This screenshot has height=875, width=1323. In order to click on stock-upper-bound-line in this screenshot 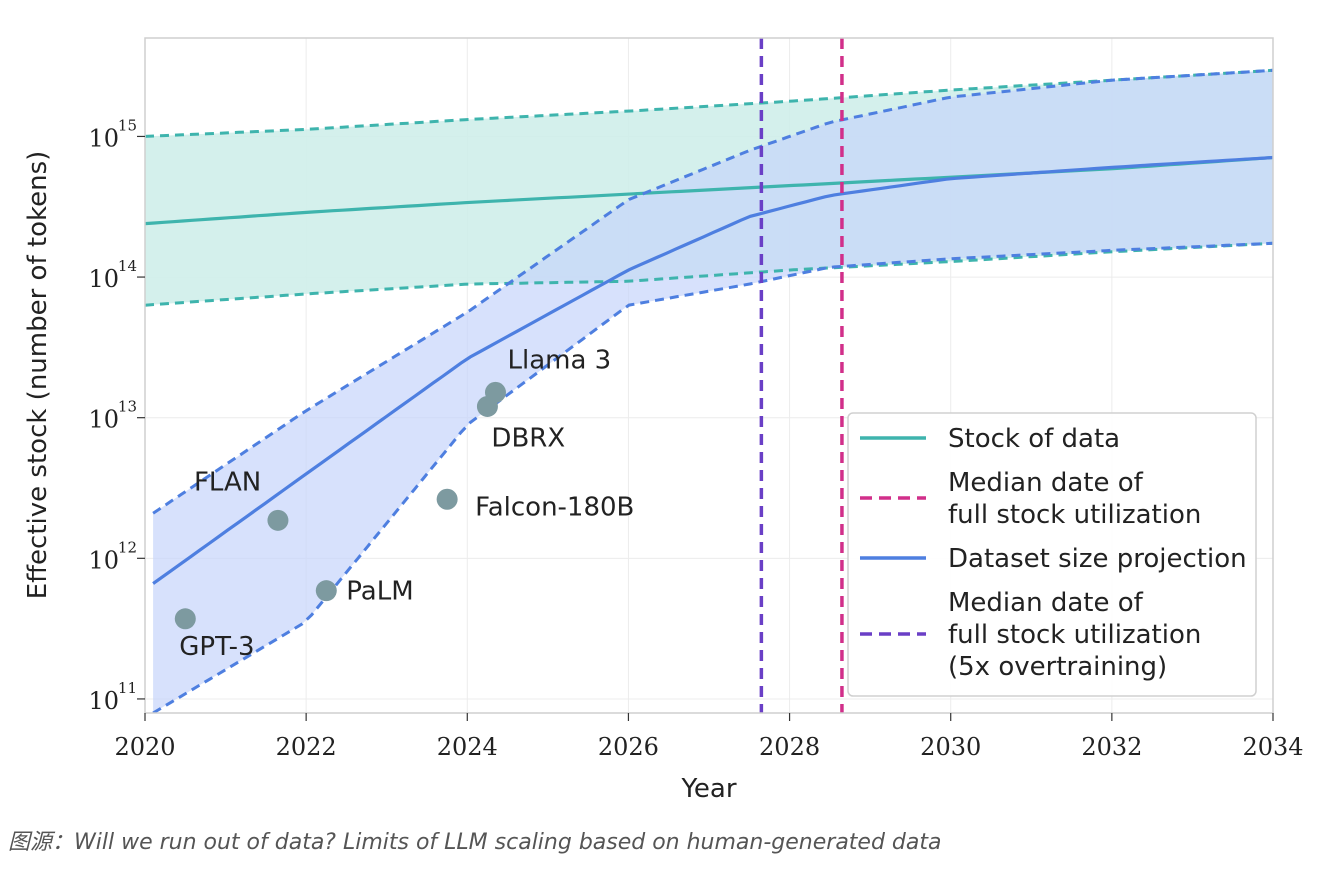, I will do `click(709, 103)`.